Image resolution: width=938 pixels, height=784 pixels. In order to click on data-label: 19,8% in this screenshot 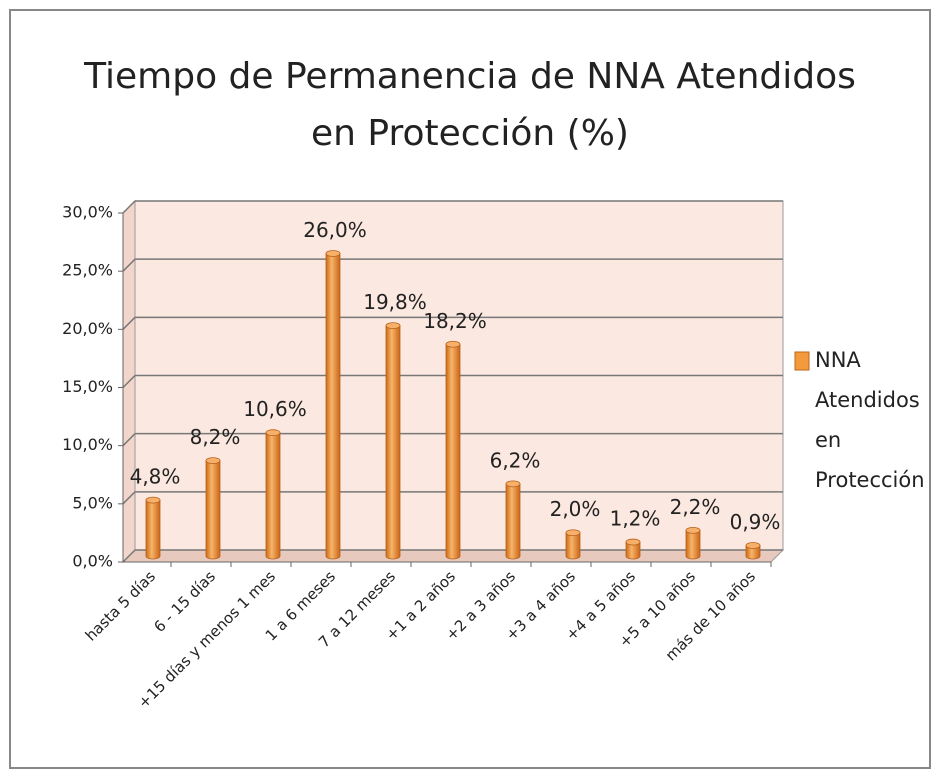, I will do `click(395, 302)`.